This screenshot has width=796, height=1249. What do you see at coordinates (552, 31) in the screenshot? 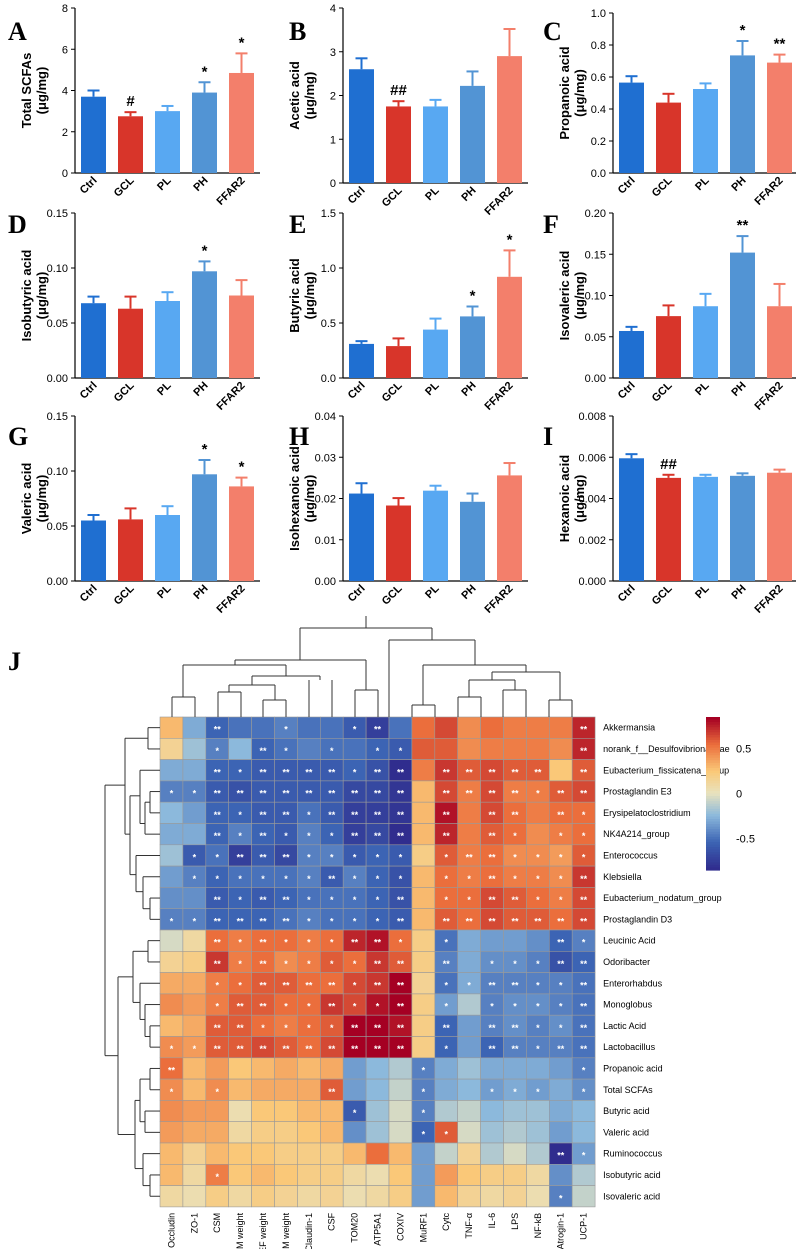
I see `panel-letter: C` at bounding box center [552, 31].